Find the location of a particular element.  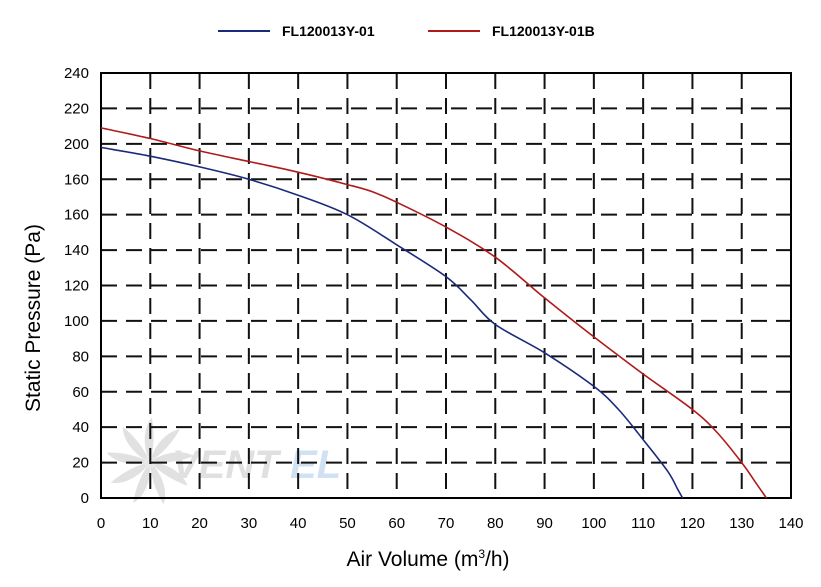

x-tick-labels: 0 10 20 30 40 50 60 70 80 90 100 110 120 130 140 is located at coordinates (450, 523).